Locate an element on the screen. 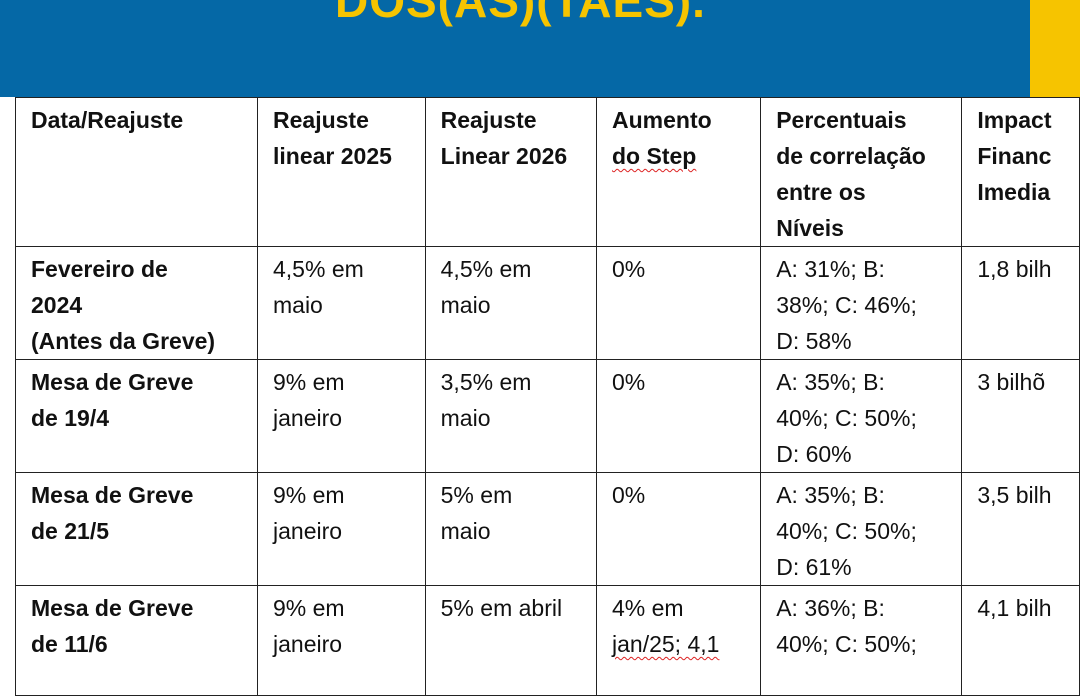 Image resolution: width=1080 pixels, height=696 pixels. table-cell: Mesa de Greve de 19/4 is located at coordinates (136, 416).